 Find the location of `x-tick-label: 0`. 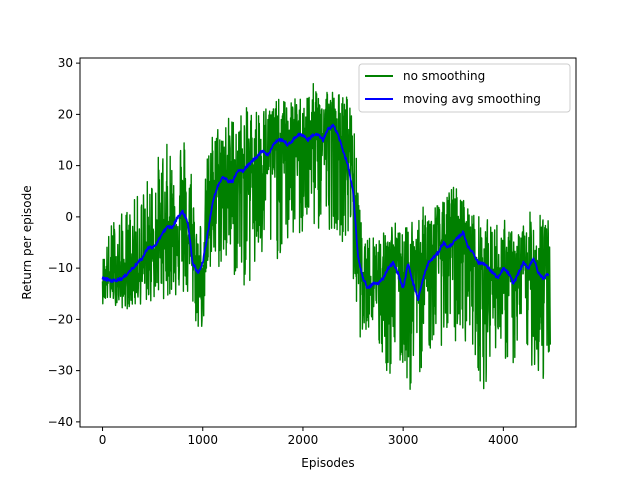

x-tick-label: 0 is located at coordinates (103, 440).